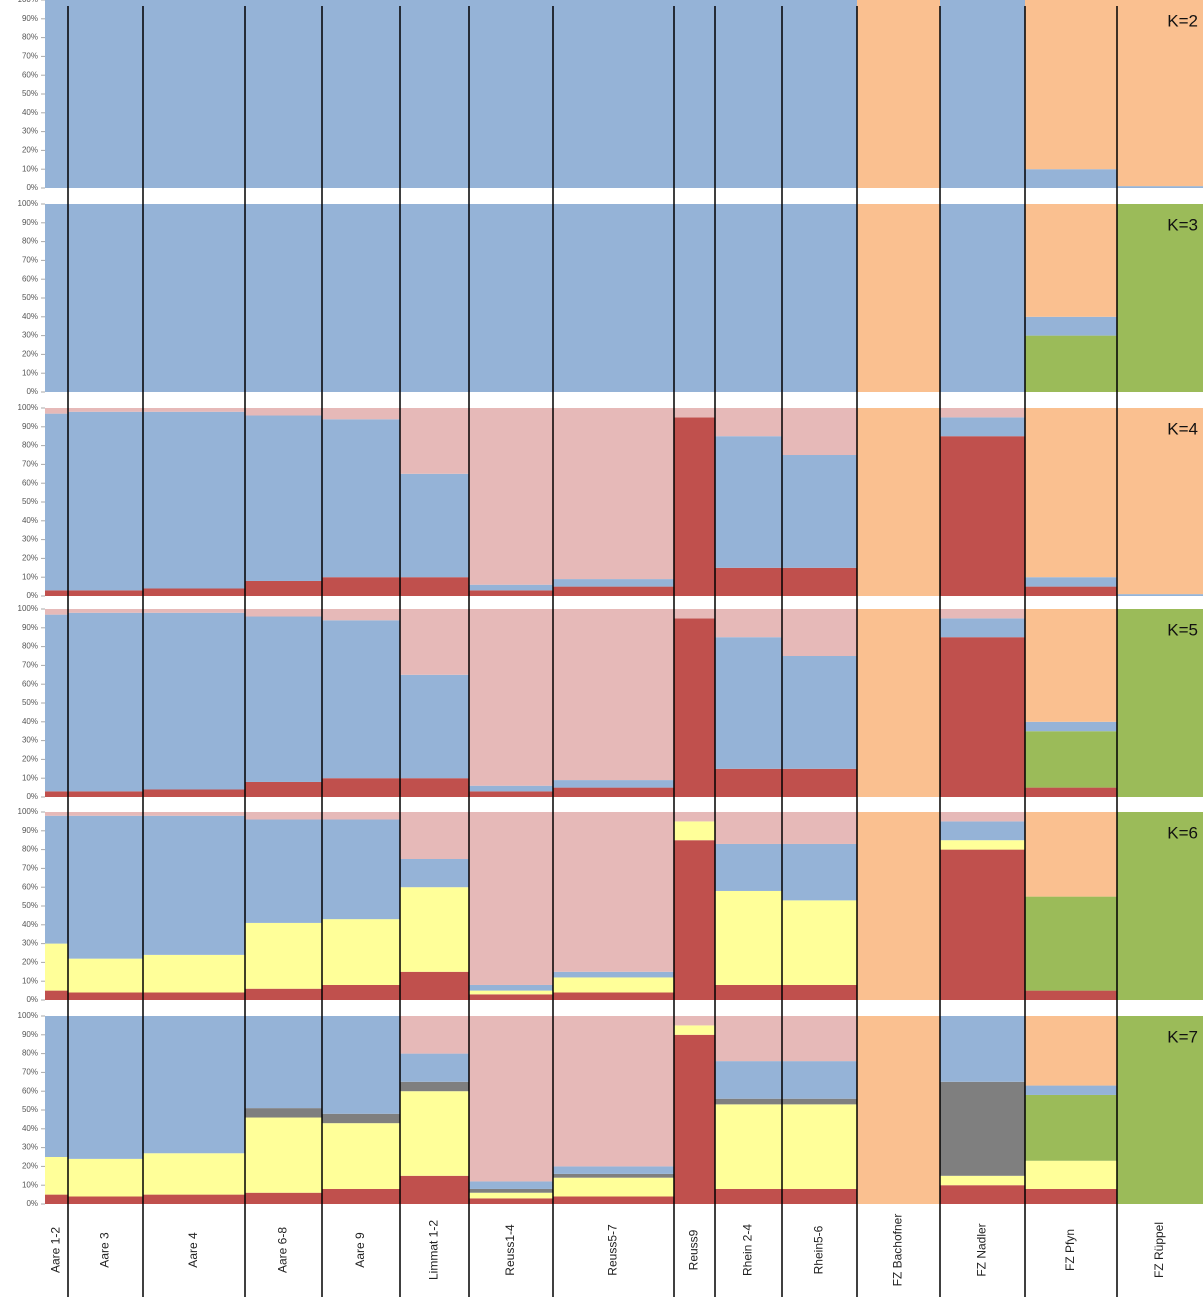  Describe the element at coordinates (1182, 832) in the screenshot. I see `panel-title: K=6` at that location.